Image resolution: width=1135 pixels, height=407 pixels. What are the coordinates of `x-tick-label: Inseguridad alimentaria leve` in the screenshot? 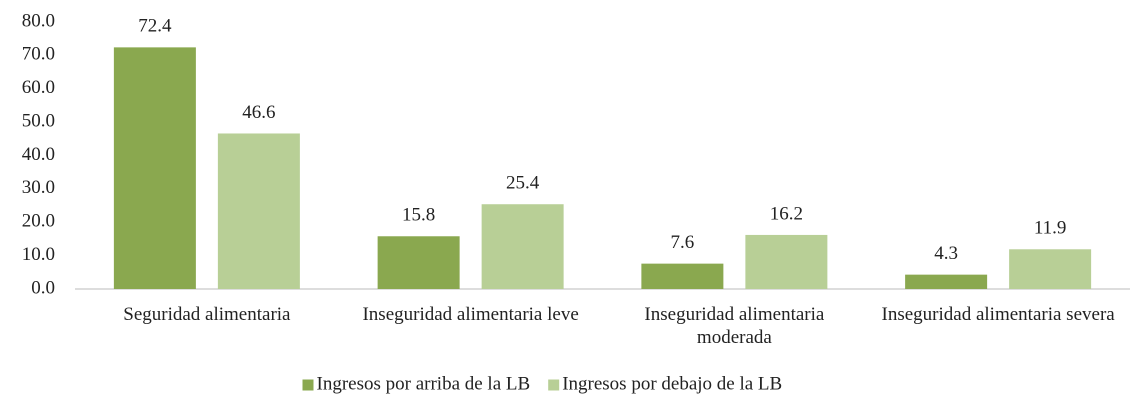 It's located at (470, 314).